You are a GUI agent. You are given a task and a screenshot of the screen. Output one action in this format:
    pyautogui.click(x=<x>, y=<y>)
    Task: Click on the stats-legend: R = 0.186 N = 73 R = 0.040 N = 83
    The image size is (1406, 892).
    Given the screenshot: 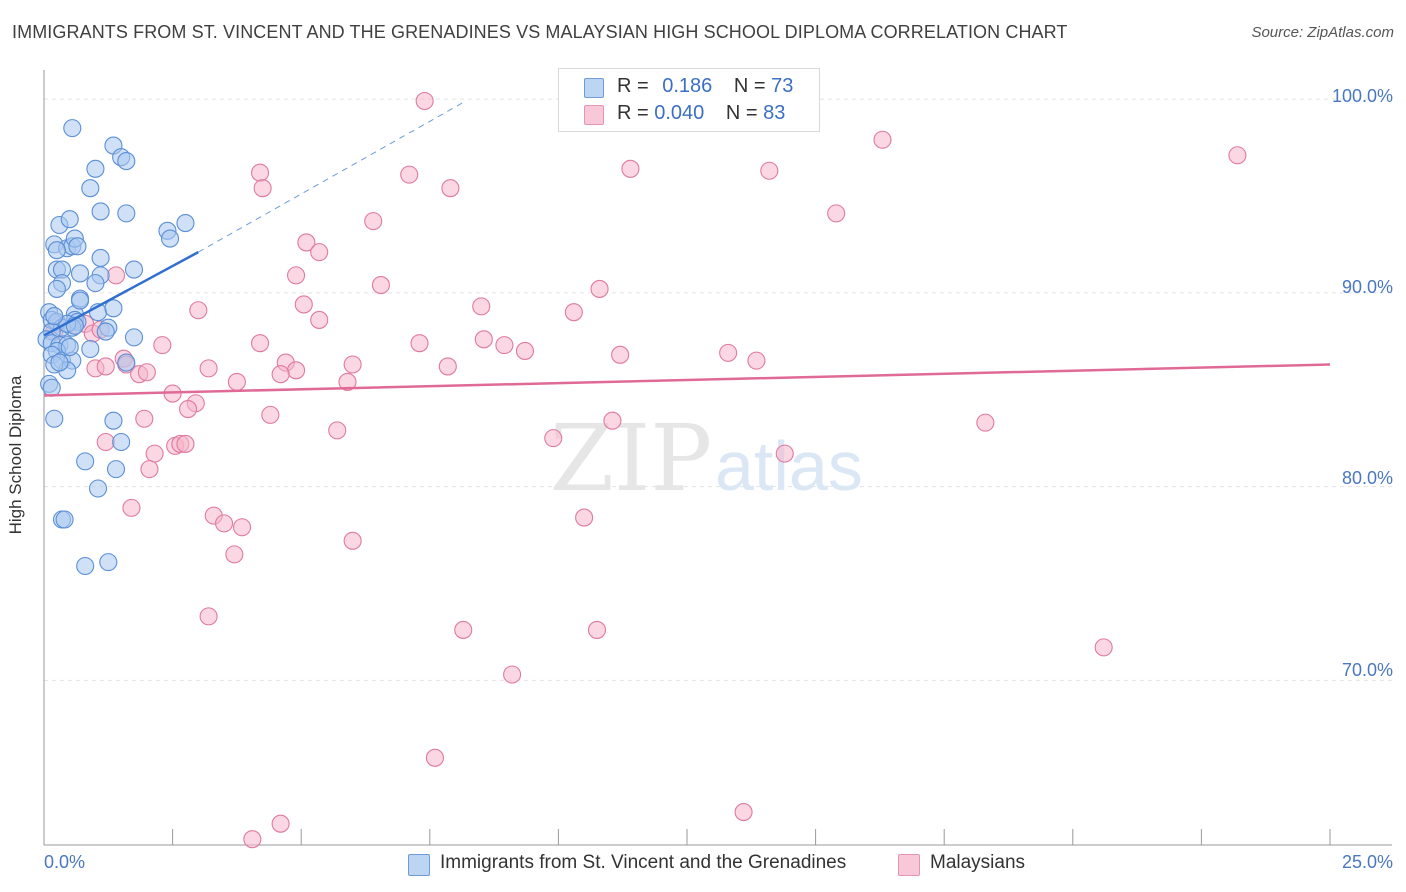 What is the action you would take?
    pyautogui.click(x=689, y=100)
    